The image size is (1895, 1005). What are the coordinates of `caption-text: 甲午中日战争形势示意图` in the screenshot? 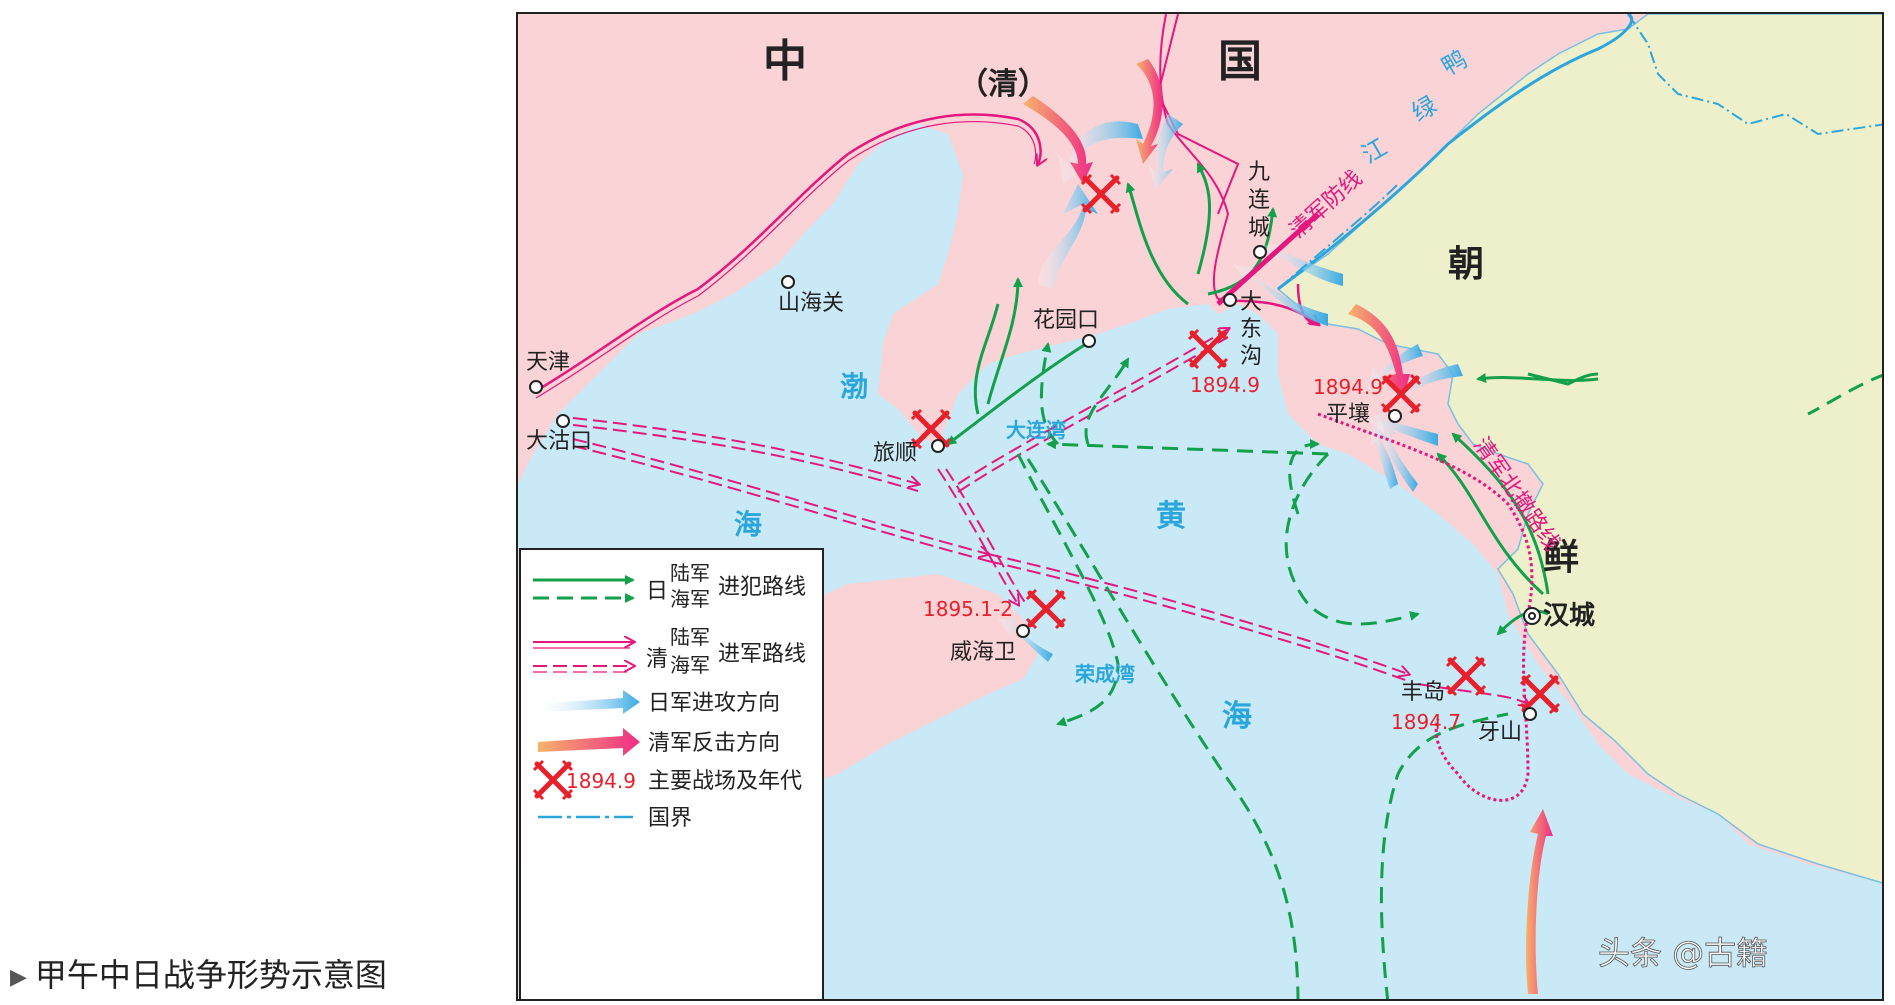 It's located at (210, 975).